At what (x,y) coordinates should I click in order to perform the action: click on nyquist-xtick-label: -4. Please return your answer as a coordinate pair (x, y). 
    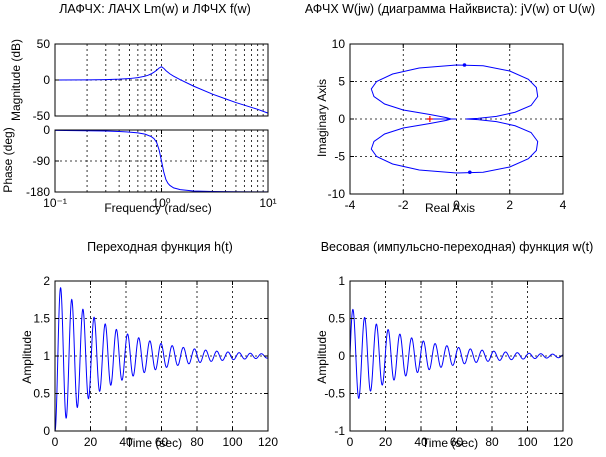
    Looking at the image, I should click on (350, 205).